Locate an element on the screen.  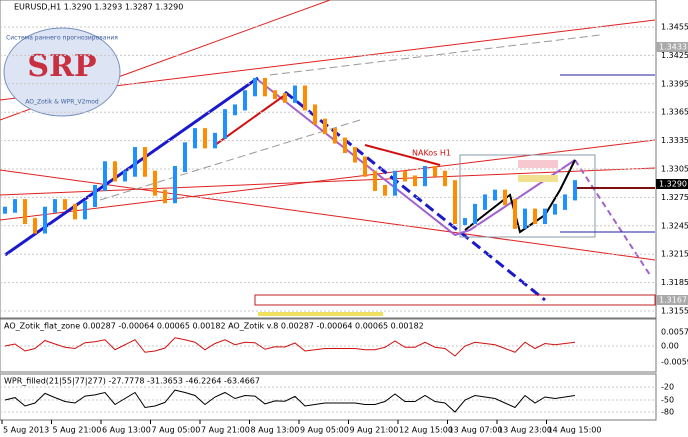
price-badge-label: 1.3290 is located at coordinates (673, 184).